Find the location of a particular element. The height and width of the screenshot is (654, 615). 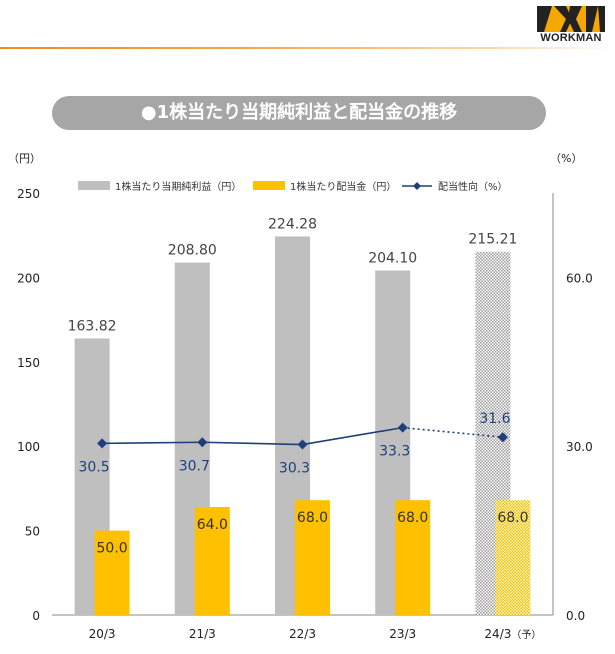

payout-value-label: 30.7 is located at coordinates (194, 466).